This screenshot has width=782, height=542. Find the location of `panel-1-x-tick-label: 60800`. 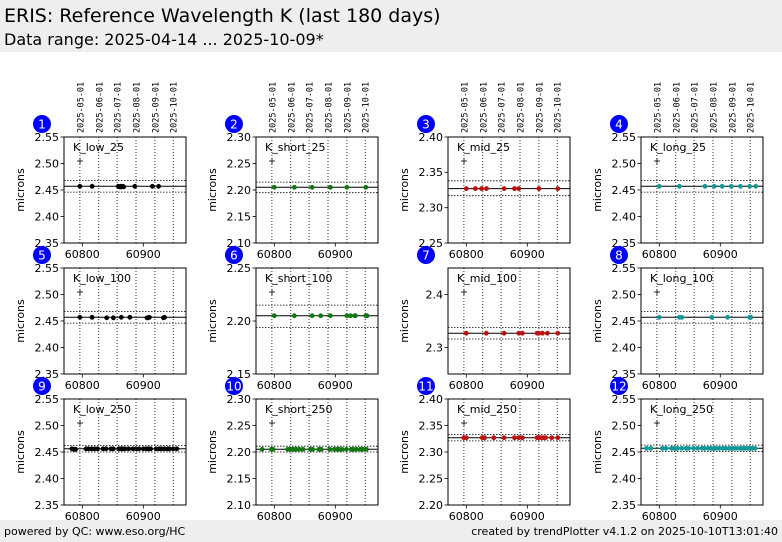

panel-1-x-tick-label: 60800 is located at coordinates (82, 254).